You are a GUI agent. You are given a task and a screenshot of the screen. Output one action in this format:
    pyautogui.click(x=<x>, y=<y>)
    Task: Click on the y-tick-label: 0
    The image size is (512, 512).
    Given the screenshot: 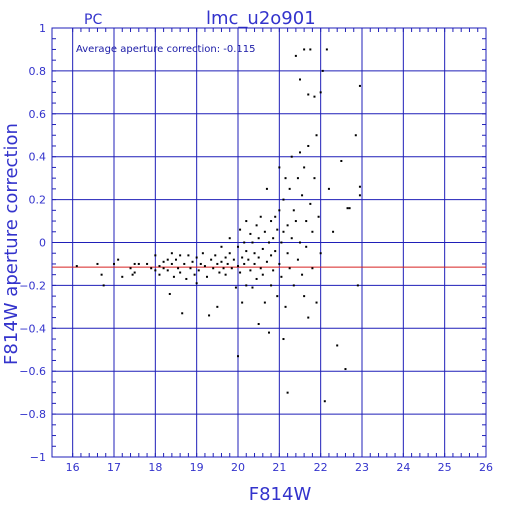 What is the action you would take?
    pyautogui.click(x=42, y=243)
    